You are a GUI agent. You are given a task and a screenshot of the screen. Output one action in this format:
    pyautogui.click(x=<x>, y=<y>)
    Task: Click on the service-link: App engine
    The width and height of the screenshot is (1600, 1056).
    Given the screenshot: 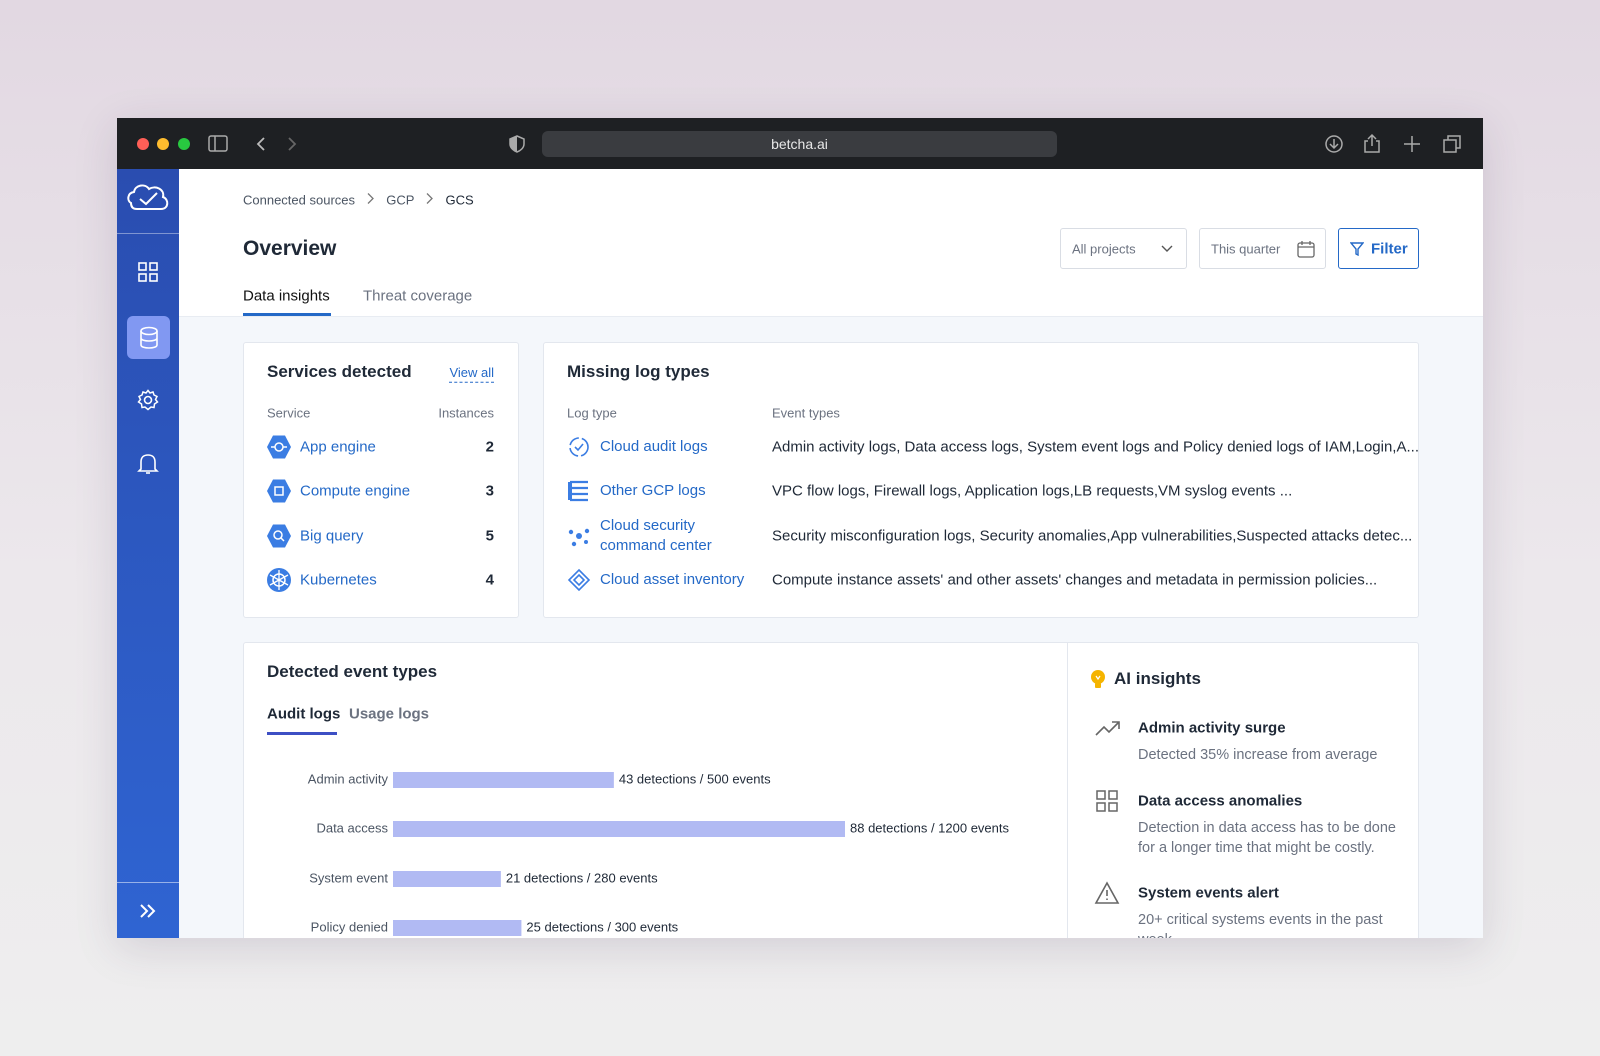 What is the action you would take?
    pyautogui.click(x=338, y=447)
    